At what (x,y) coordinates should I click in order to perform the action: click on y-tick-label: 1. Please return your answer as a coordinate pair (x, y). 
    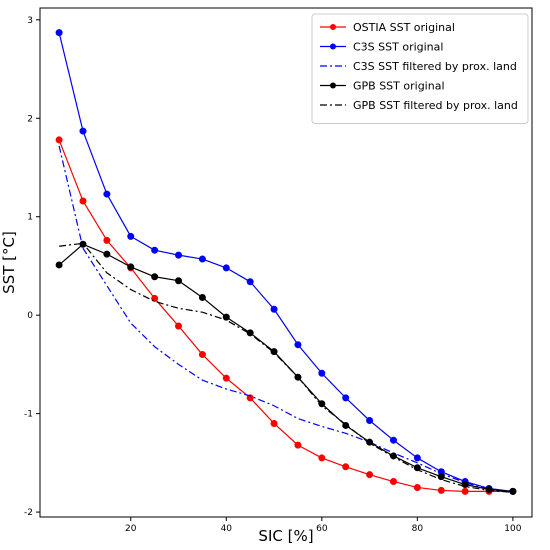
    Looking at the image, I should click on (30, 218).